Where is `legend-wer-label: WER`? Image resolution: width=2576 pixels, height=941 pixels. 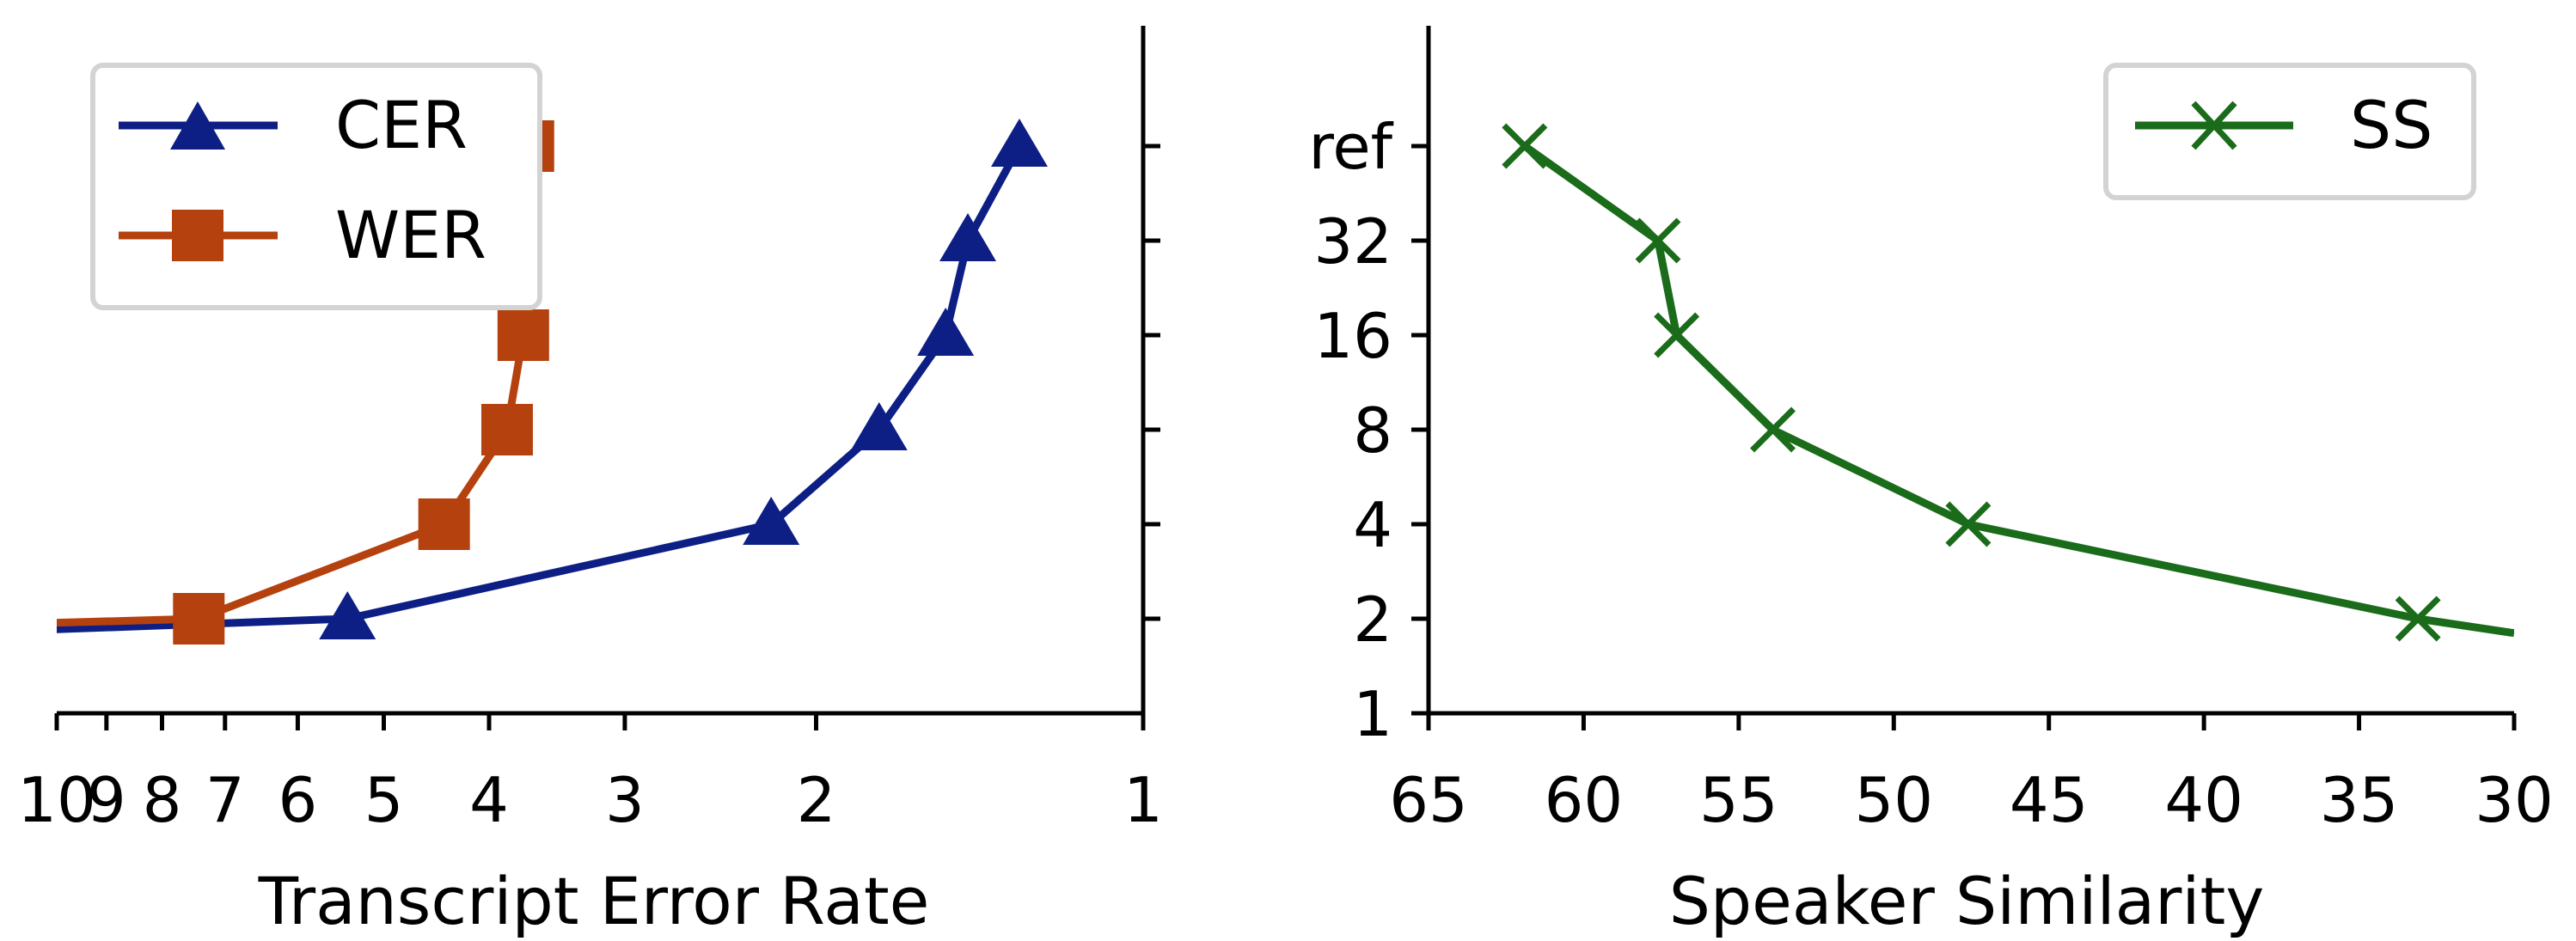 legend-wer-label: WER is located at coordinates (410, 235).